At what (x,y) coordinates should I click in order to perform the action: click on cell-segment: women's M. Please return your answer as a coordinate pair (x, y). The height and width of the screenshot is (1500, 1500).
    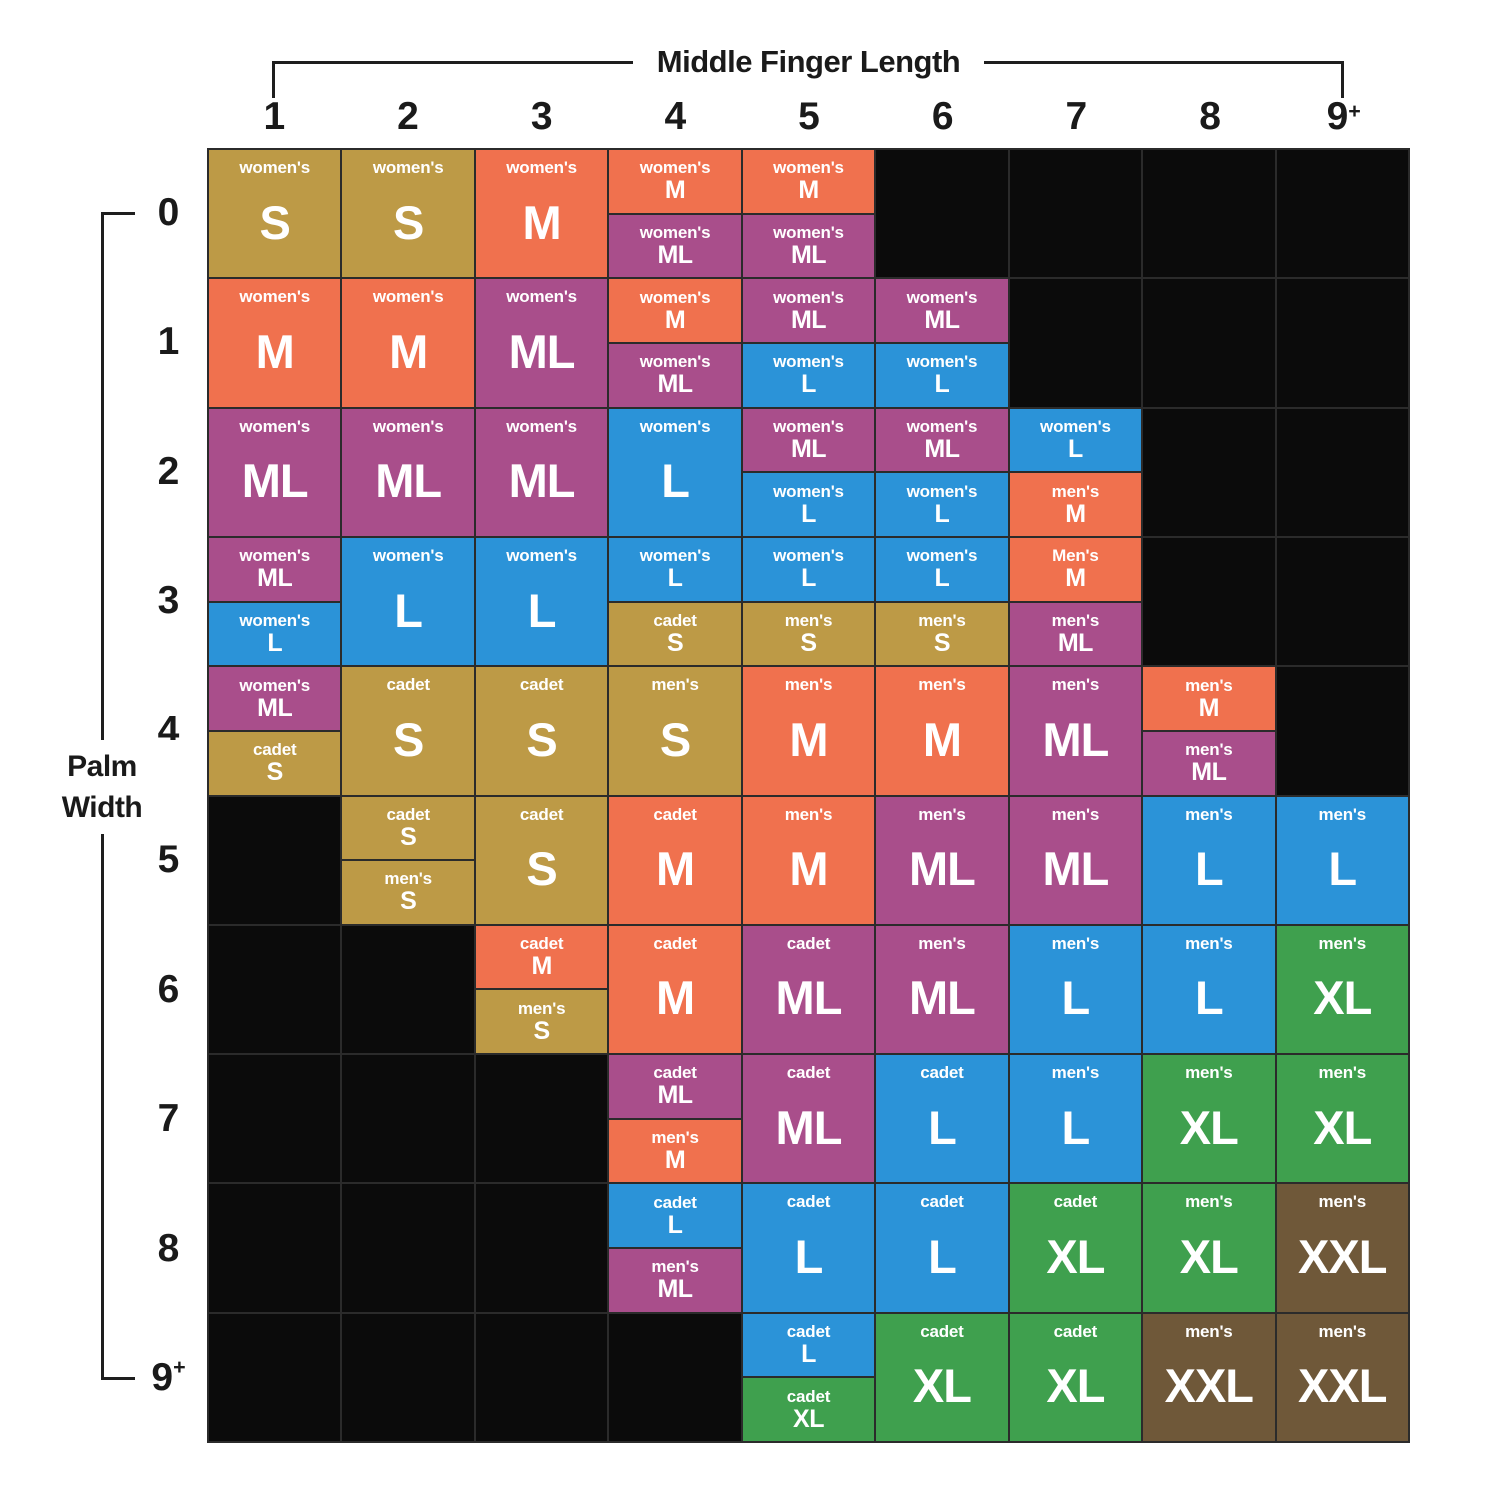
    Looking at the image, I should click on (808, 181).